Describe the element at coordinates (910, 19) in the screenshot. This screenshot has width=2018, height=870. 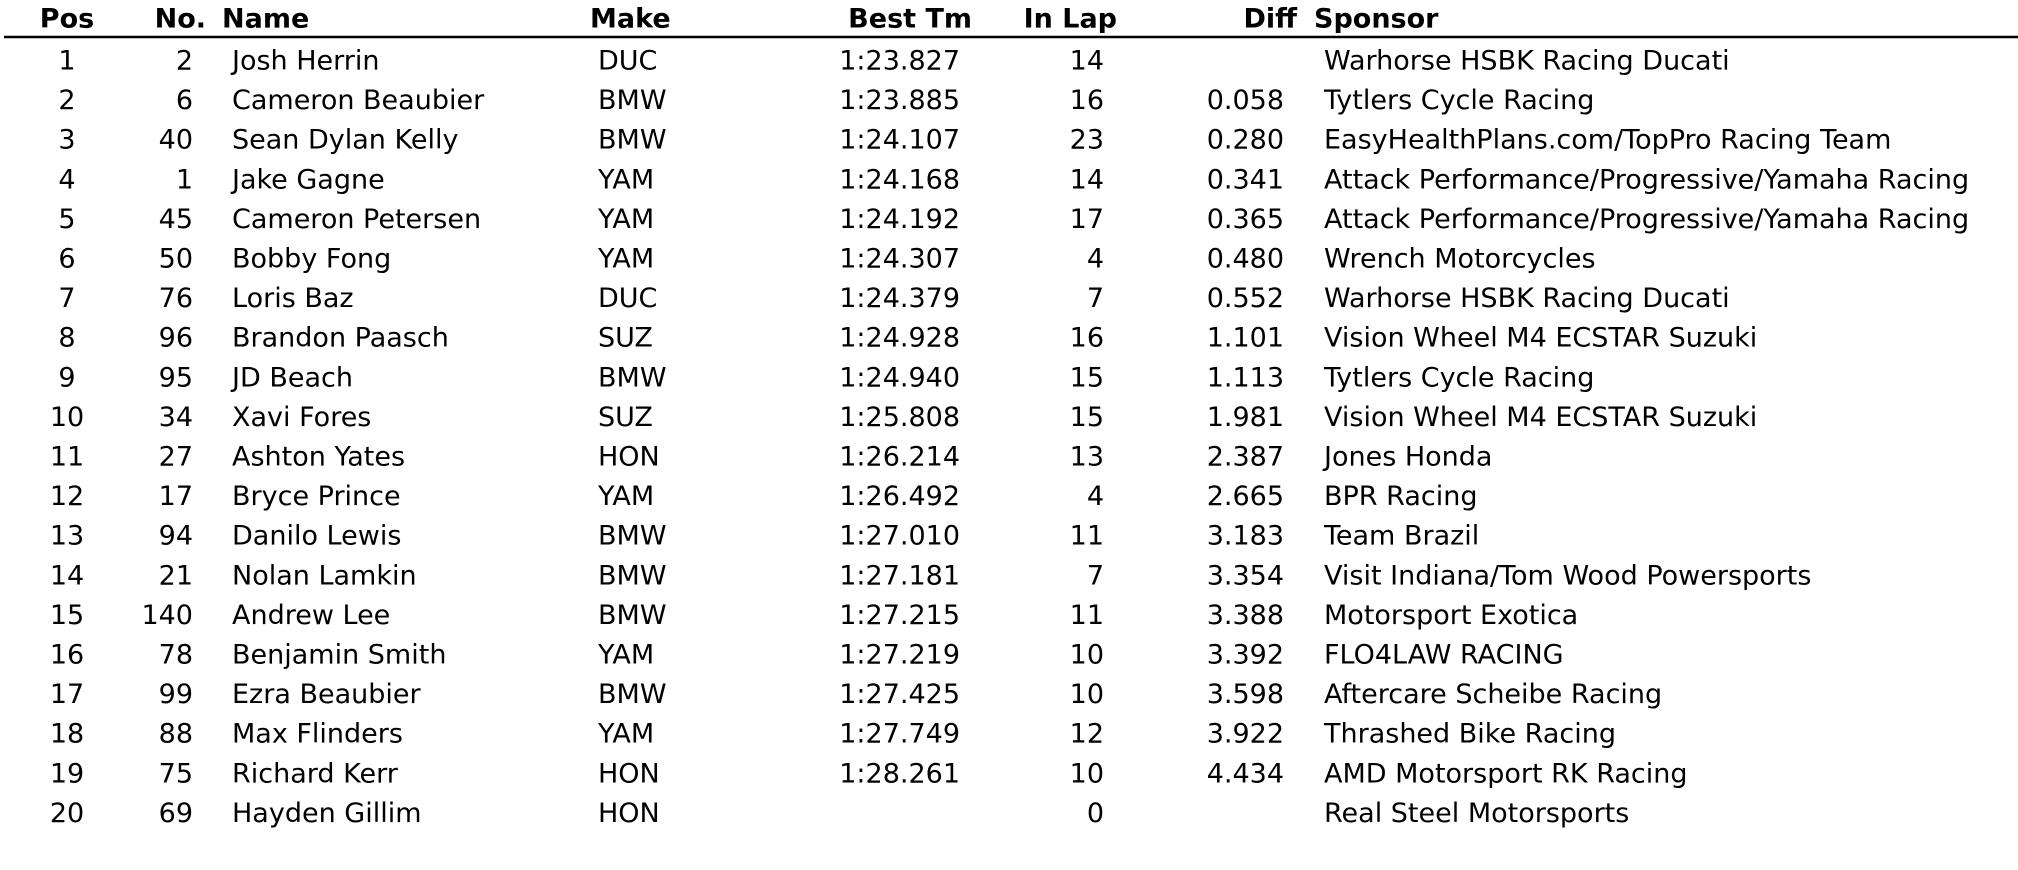
I see `header-best-time: Best Tm` at that location.